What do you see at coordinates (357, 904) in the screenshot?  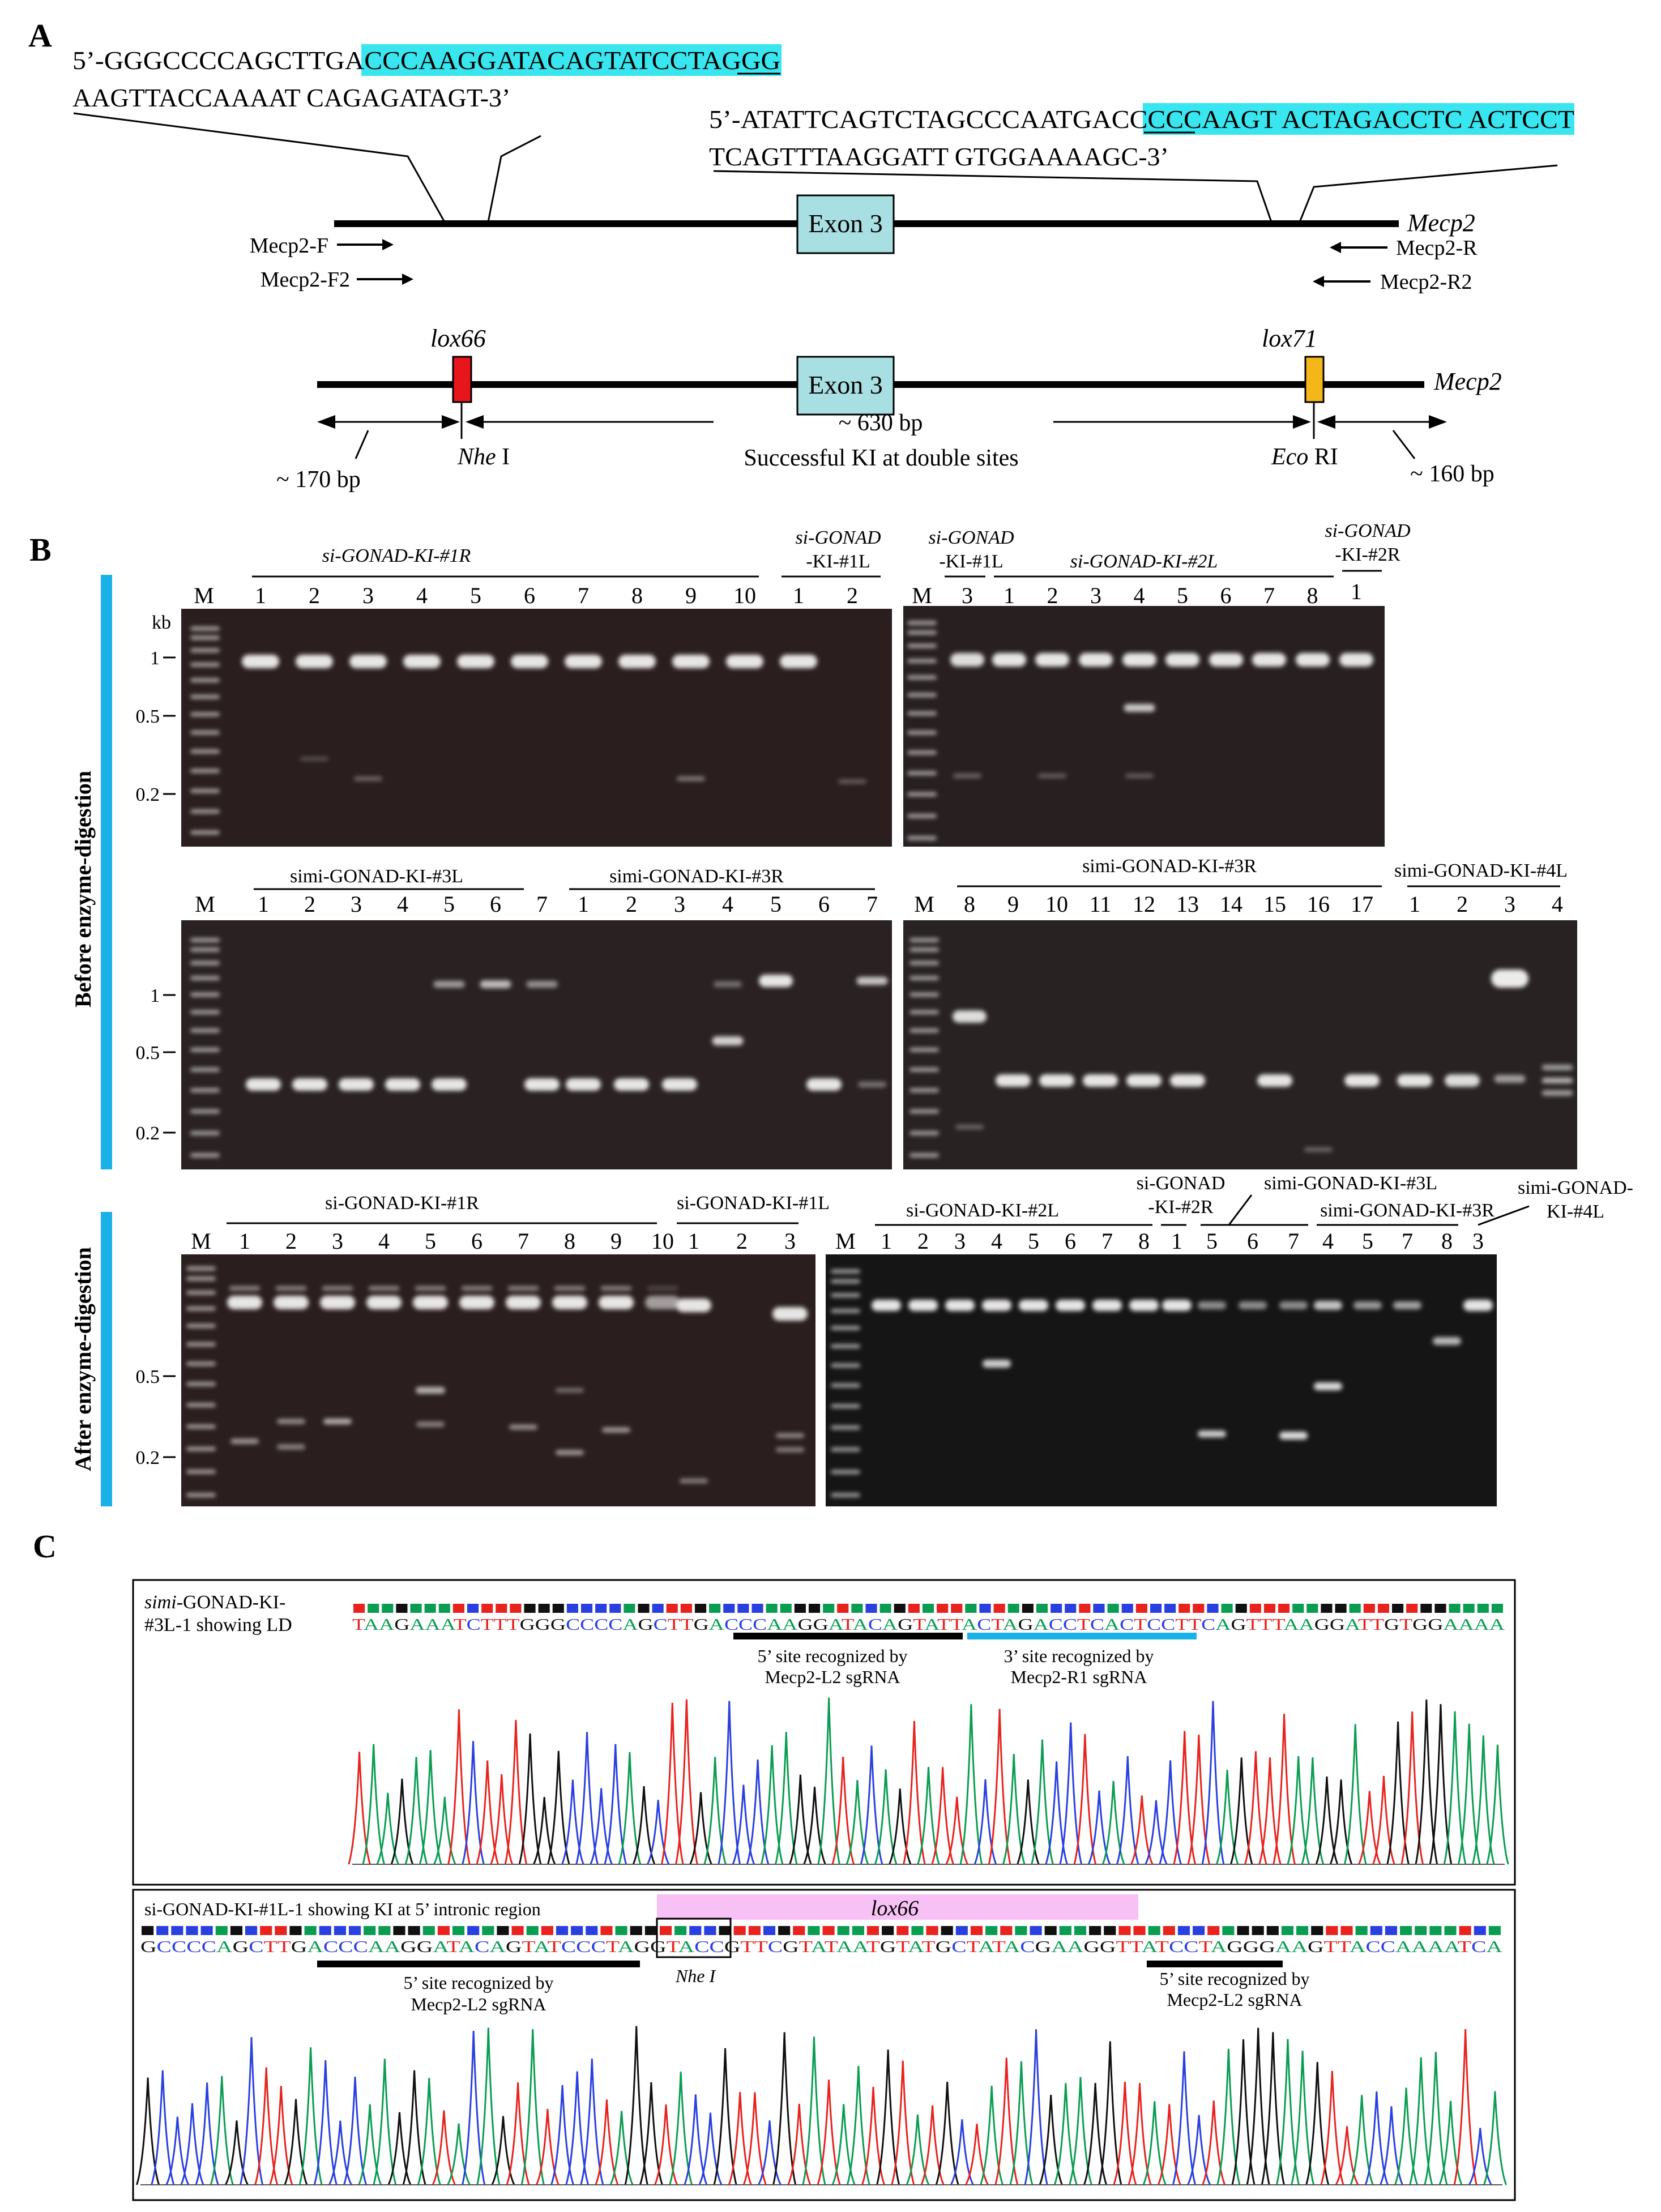 I see `lane-label: 3` at bounding box center [357, 904].